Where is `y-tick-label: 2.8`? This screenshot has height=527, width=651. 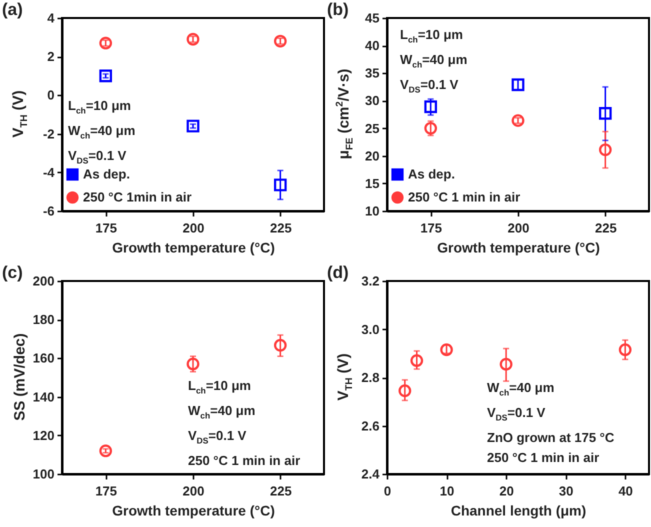
y-tick-label: 2.8 is located at coordinates (370, 377).